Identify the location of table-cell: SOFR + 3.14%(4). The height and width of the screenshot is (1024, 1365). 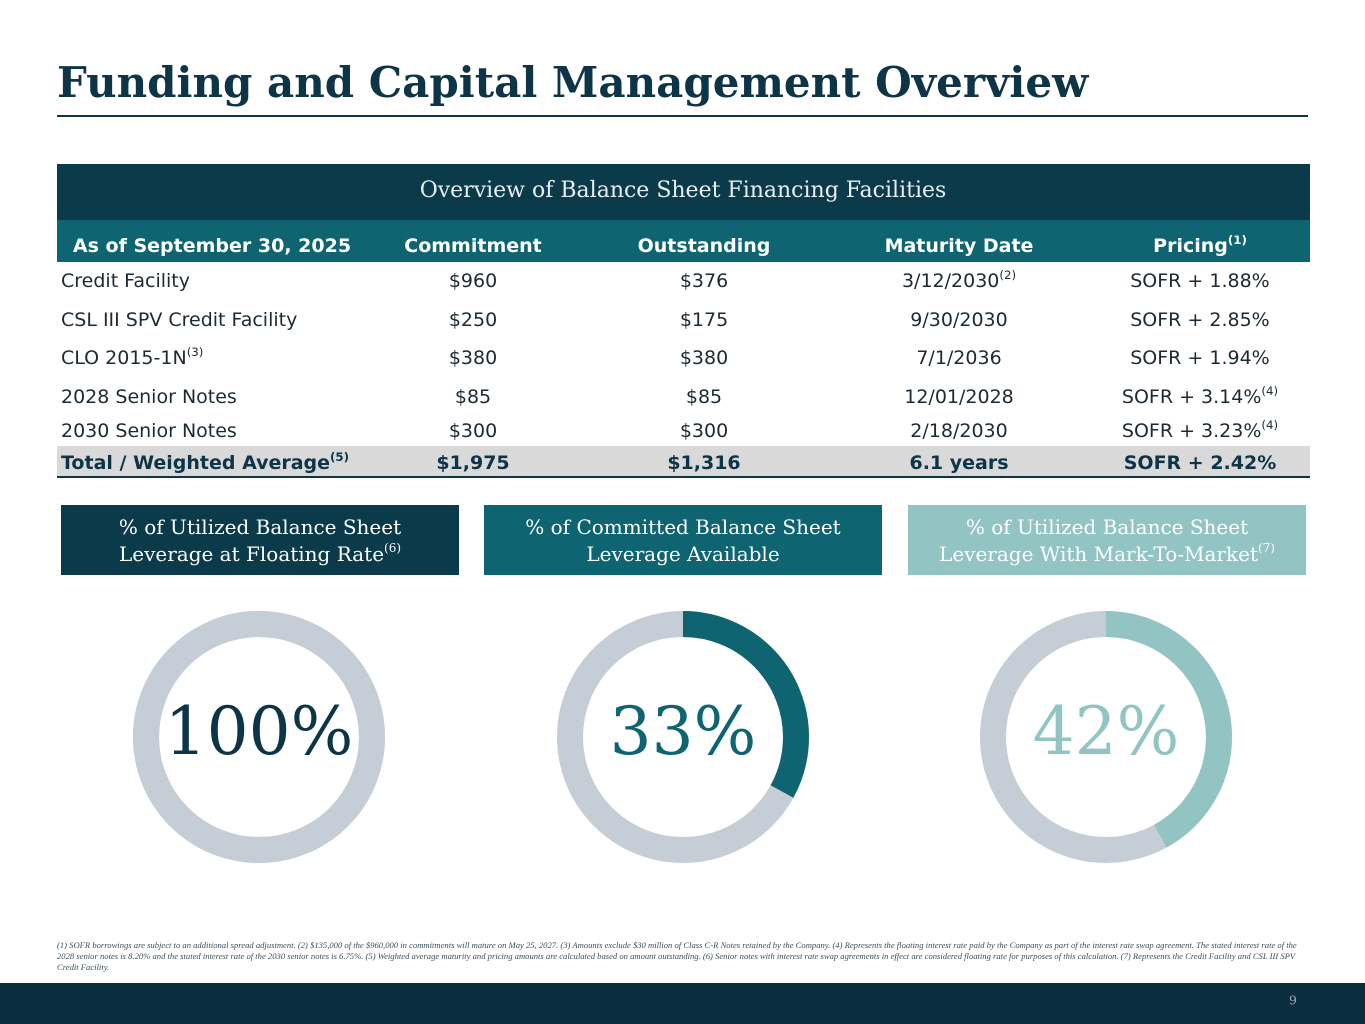
(1200, 396).